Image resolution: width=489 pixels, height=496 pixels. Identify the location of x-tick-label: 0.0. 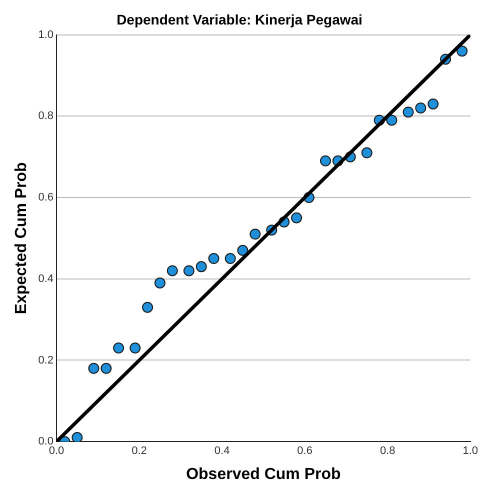
(56, 451).